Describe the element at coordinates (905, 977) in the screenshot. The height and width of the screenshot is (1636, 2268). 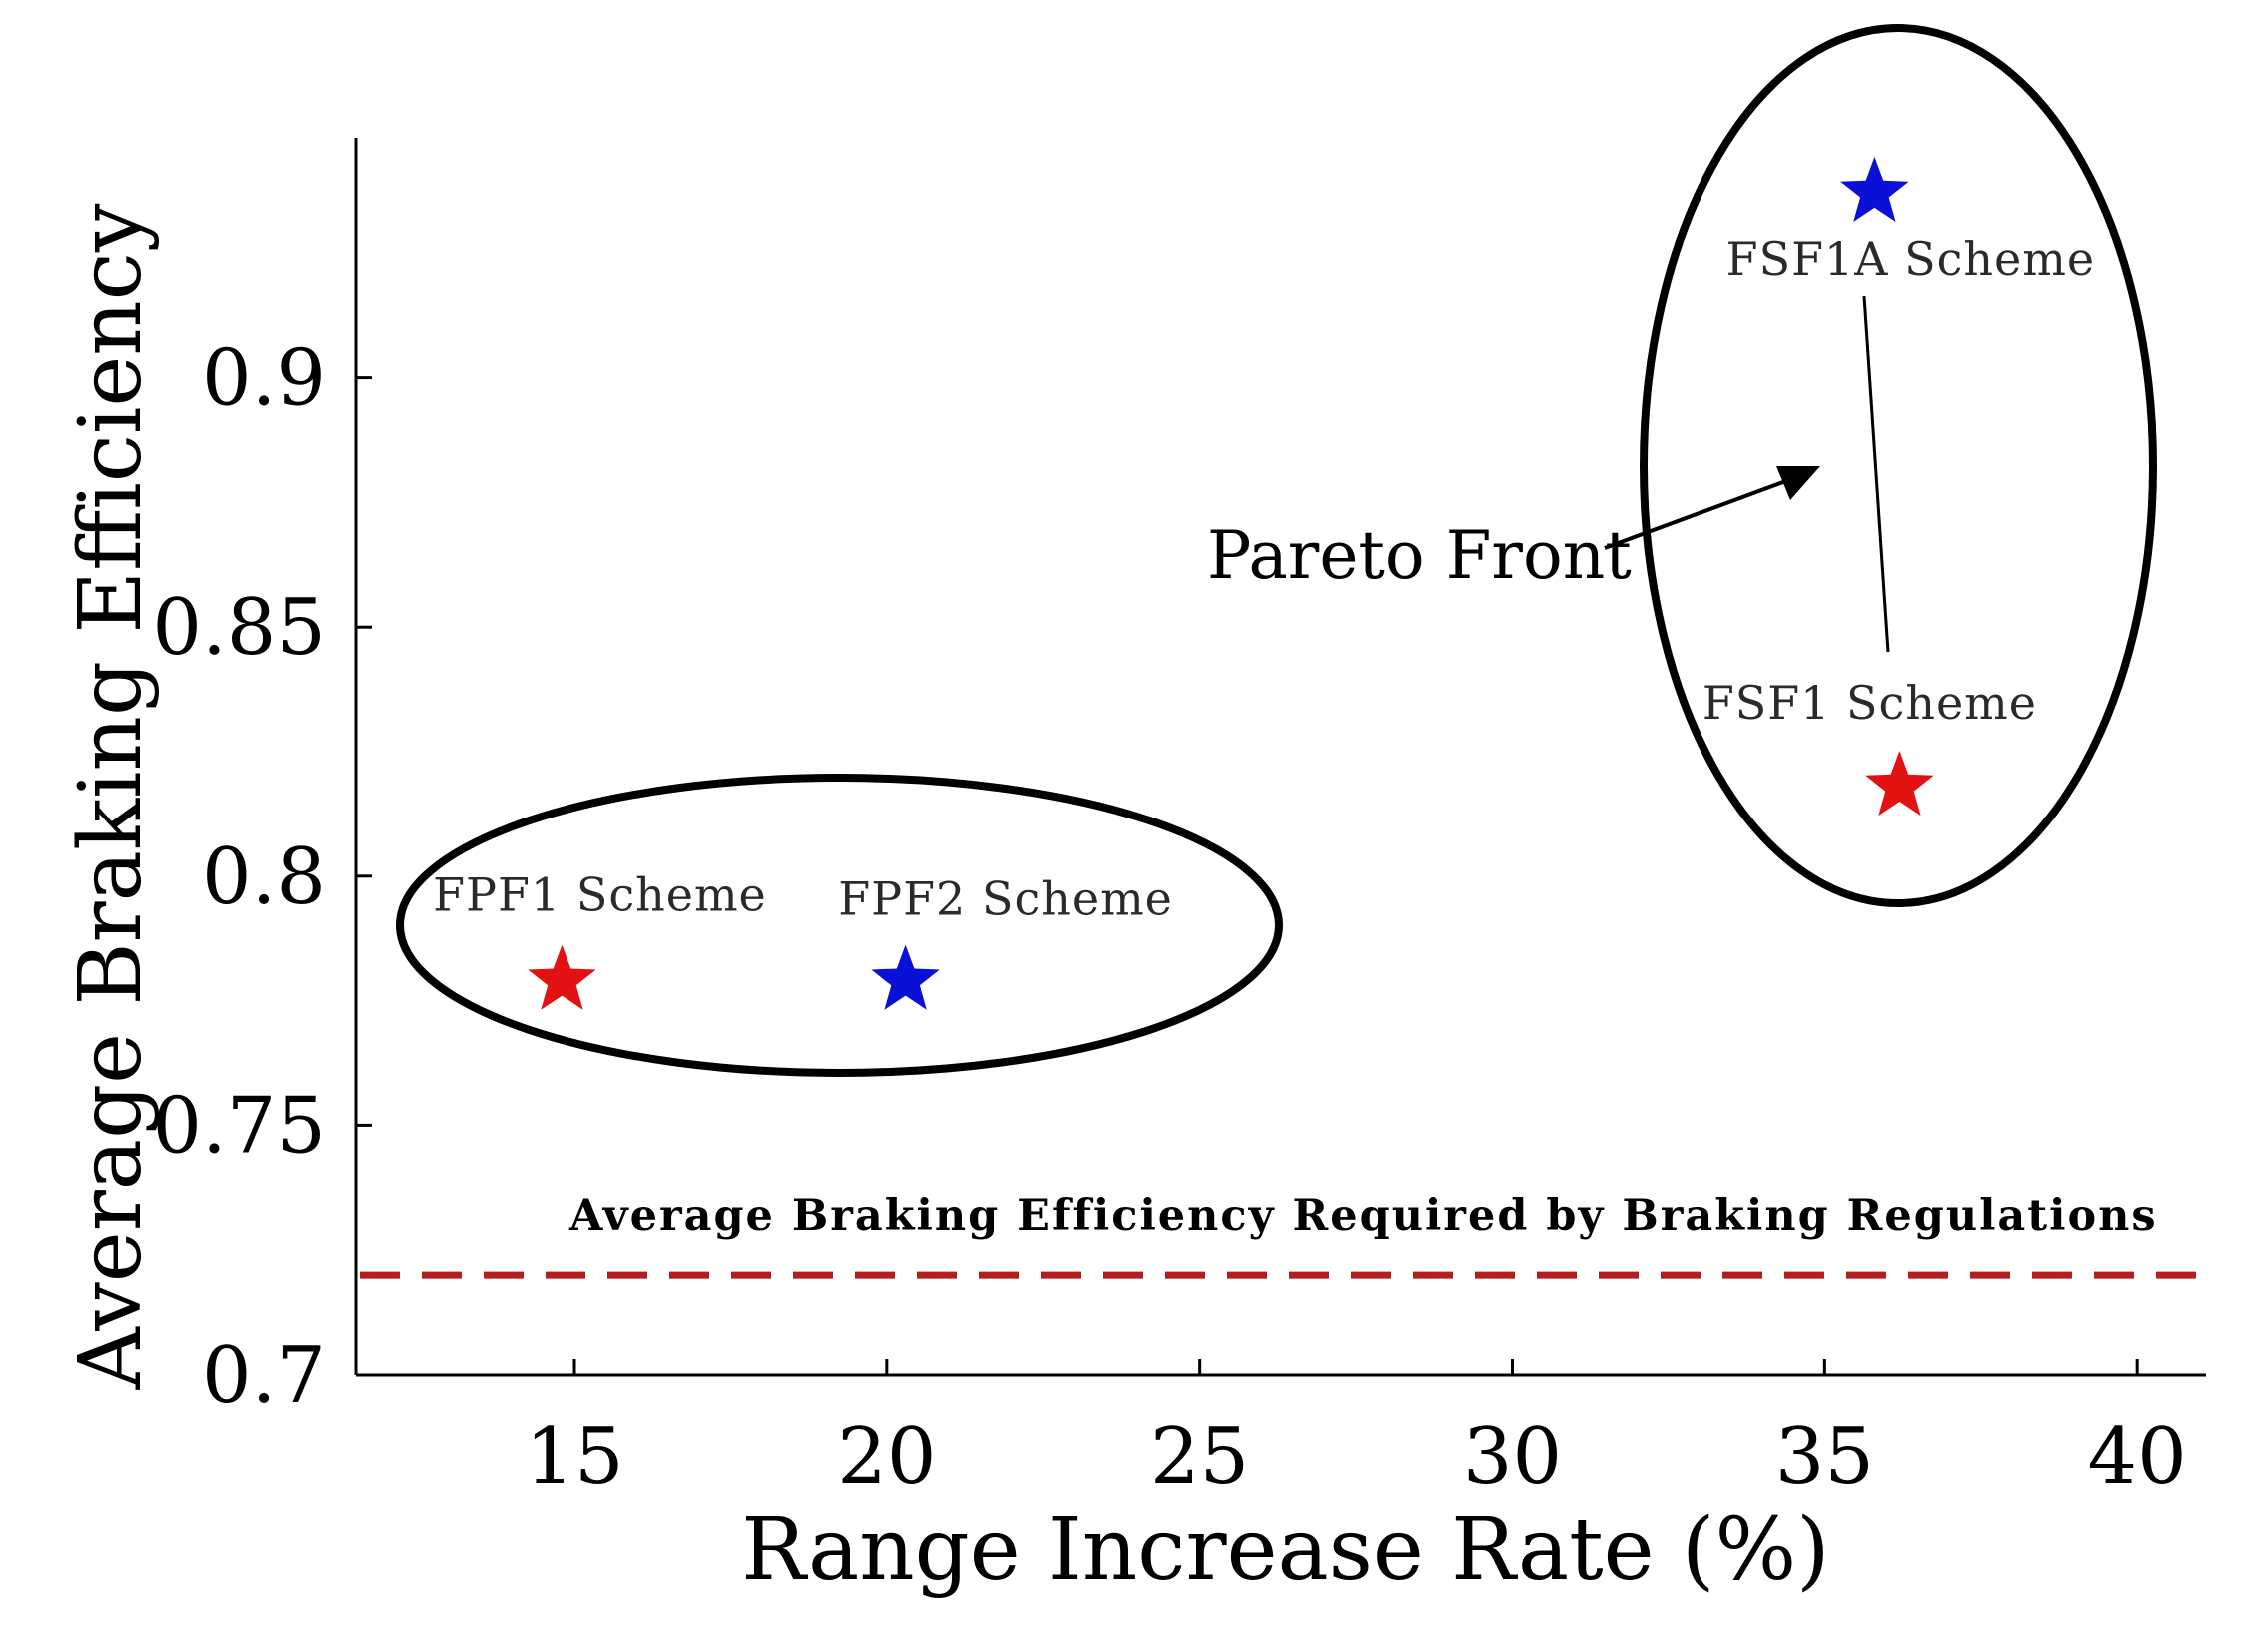
I see `fpf2-scheme-star-point` at that location.